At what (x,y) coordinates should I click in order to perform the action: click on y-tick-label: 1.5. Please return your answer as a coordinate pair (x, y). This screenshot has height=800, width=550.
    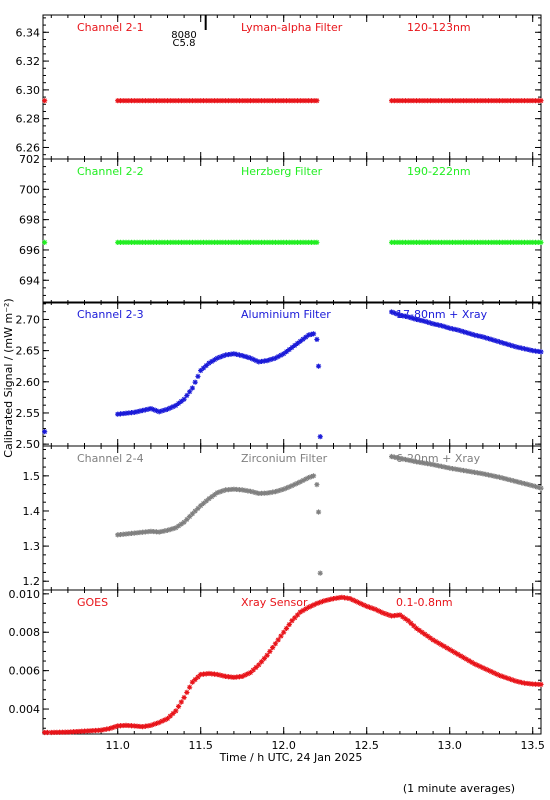
    Looking at the image, I should click on (32, 476).